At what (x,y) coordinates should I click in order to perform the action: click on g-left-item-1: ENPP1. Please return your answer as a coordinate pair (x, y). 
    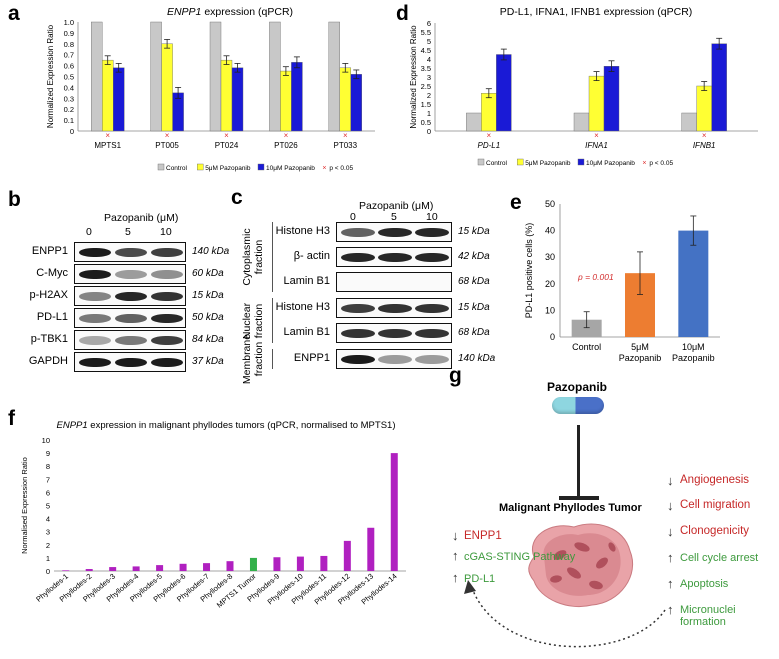
    Looking at the image, I should click on (483, 536).